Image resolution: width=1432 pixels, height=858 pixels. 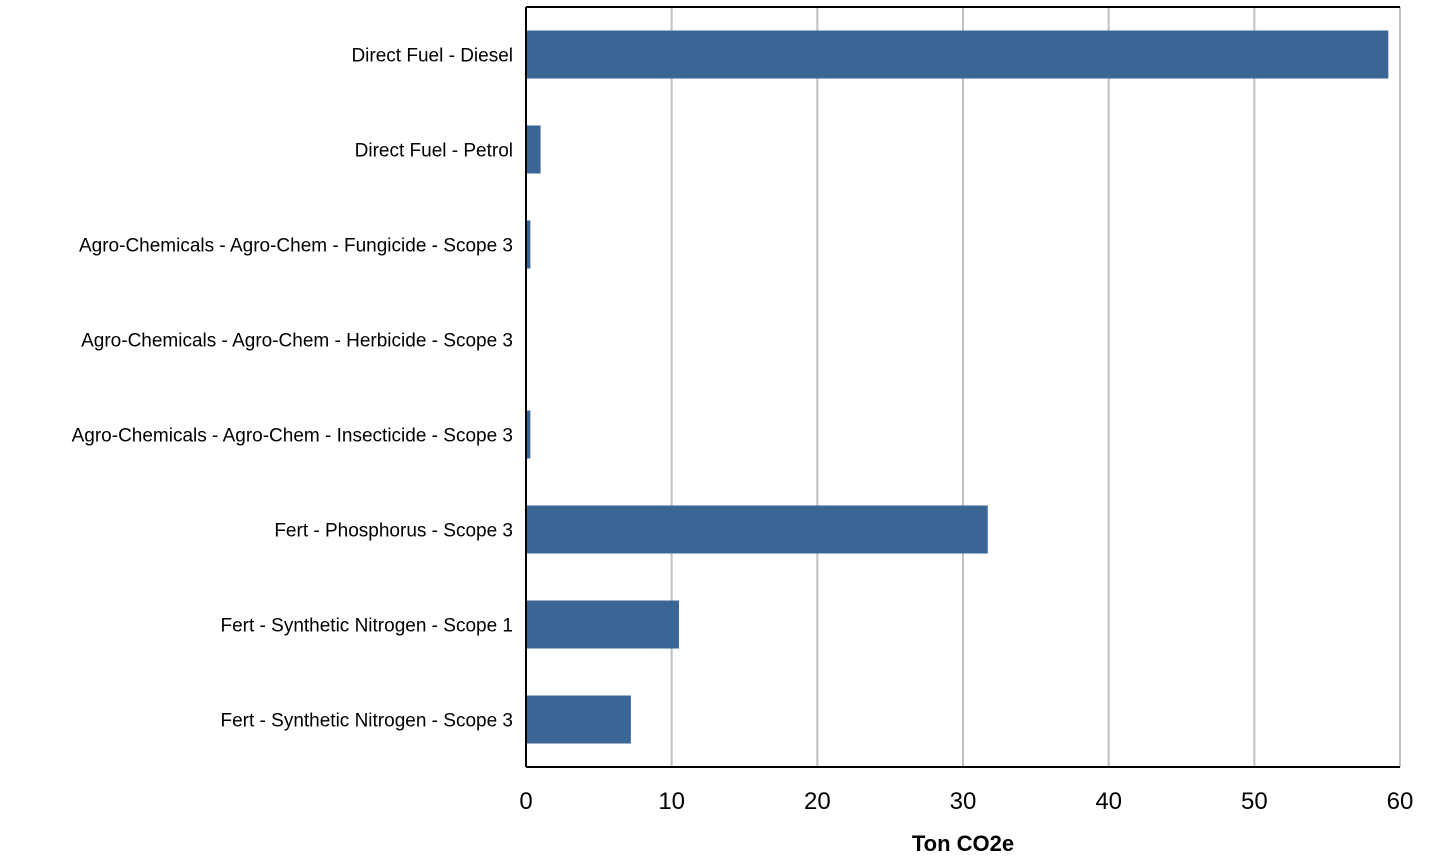 I want to click on category-label: Direct Fuel - Petrol, so click(x=434, y=151).